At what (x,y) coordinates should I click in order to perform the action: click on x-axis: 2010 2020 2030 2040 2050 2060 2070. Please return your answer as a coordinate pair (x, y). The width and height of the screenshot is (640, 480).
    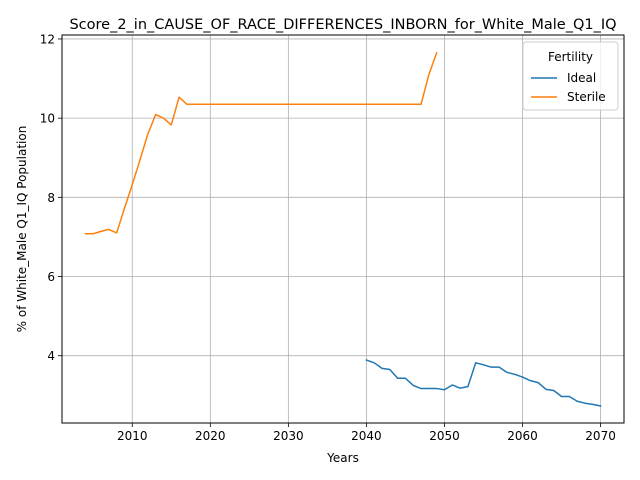
    Looking at the image, I should click on (366, 433).